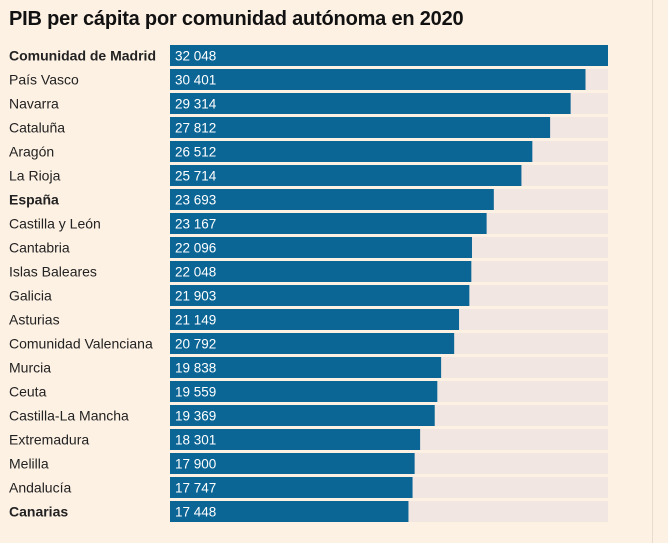  Describe the element at coordinates (195, 272) in the screenshot. I see `value-label: 22 048` at that location.